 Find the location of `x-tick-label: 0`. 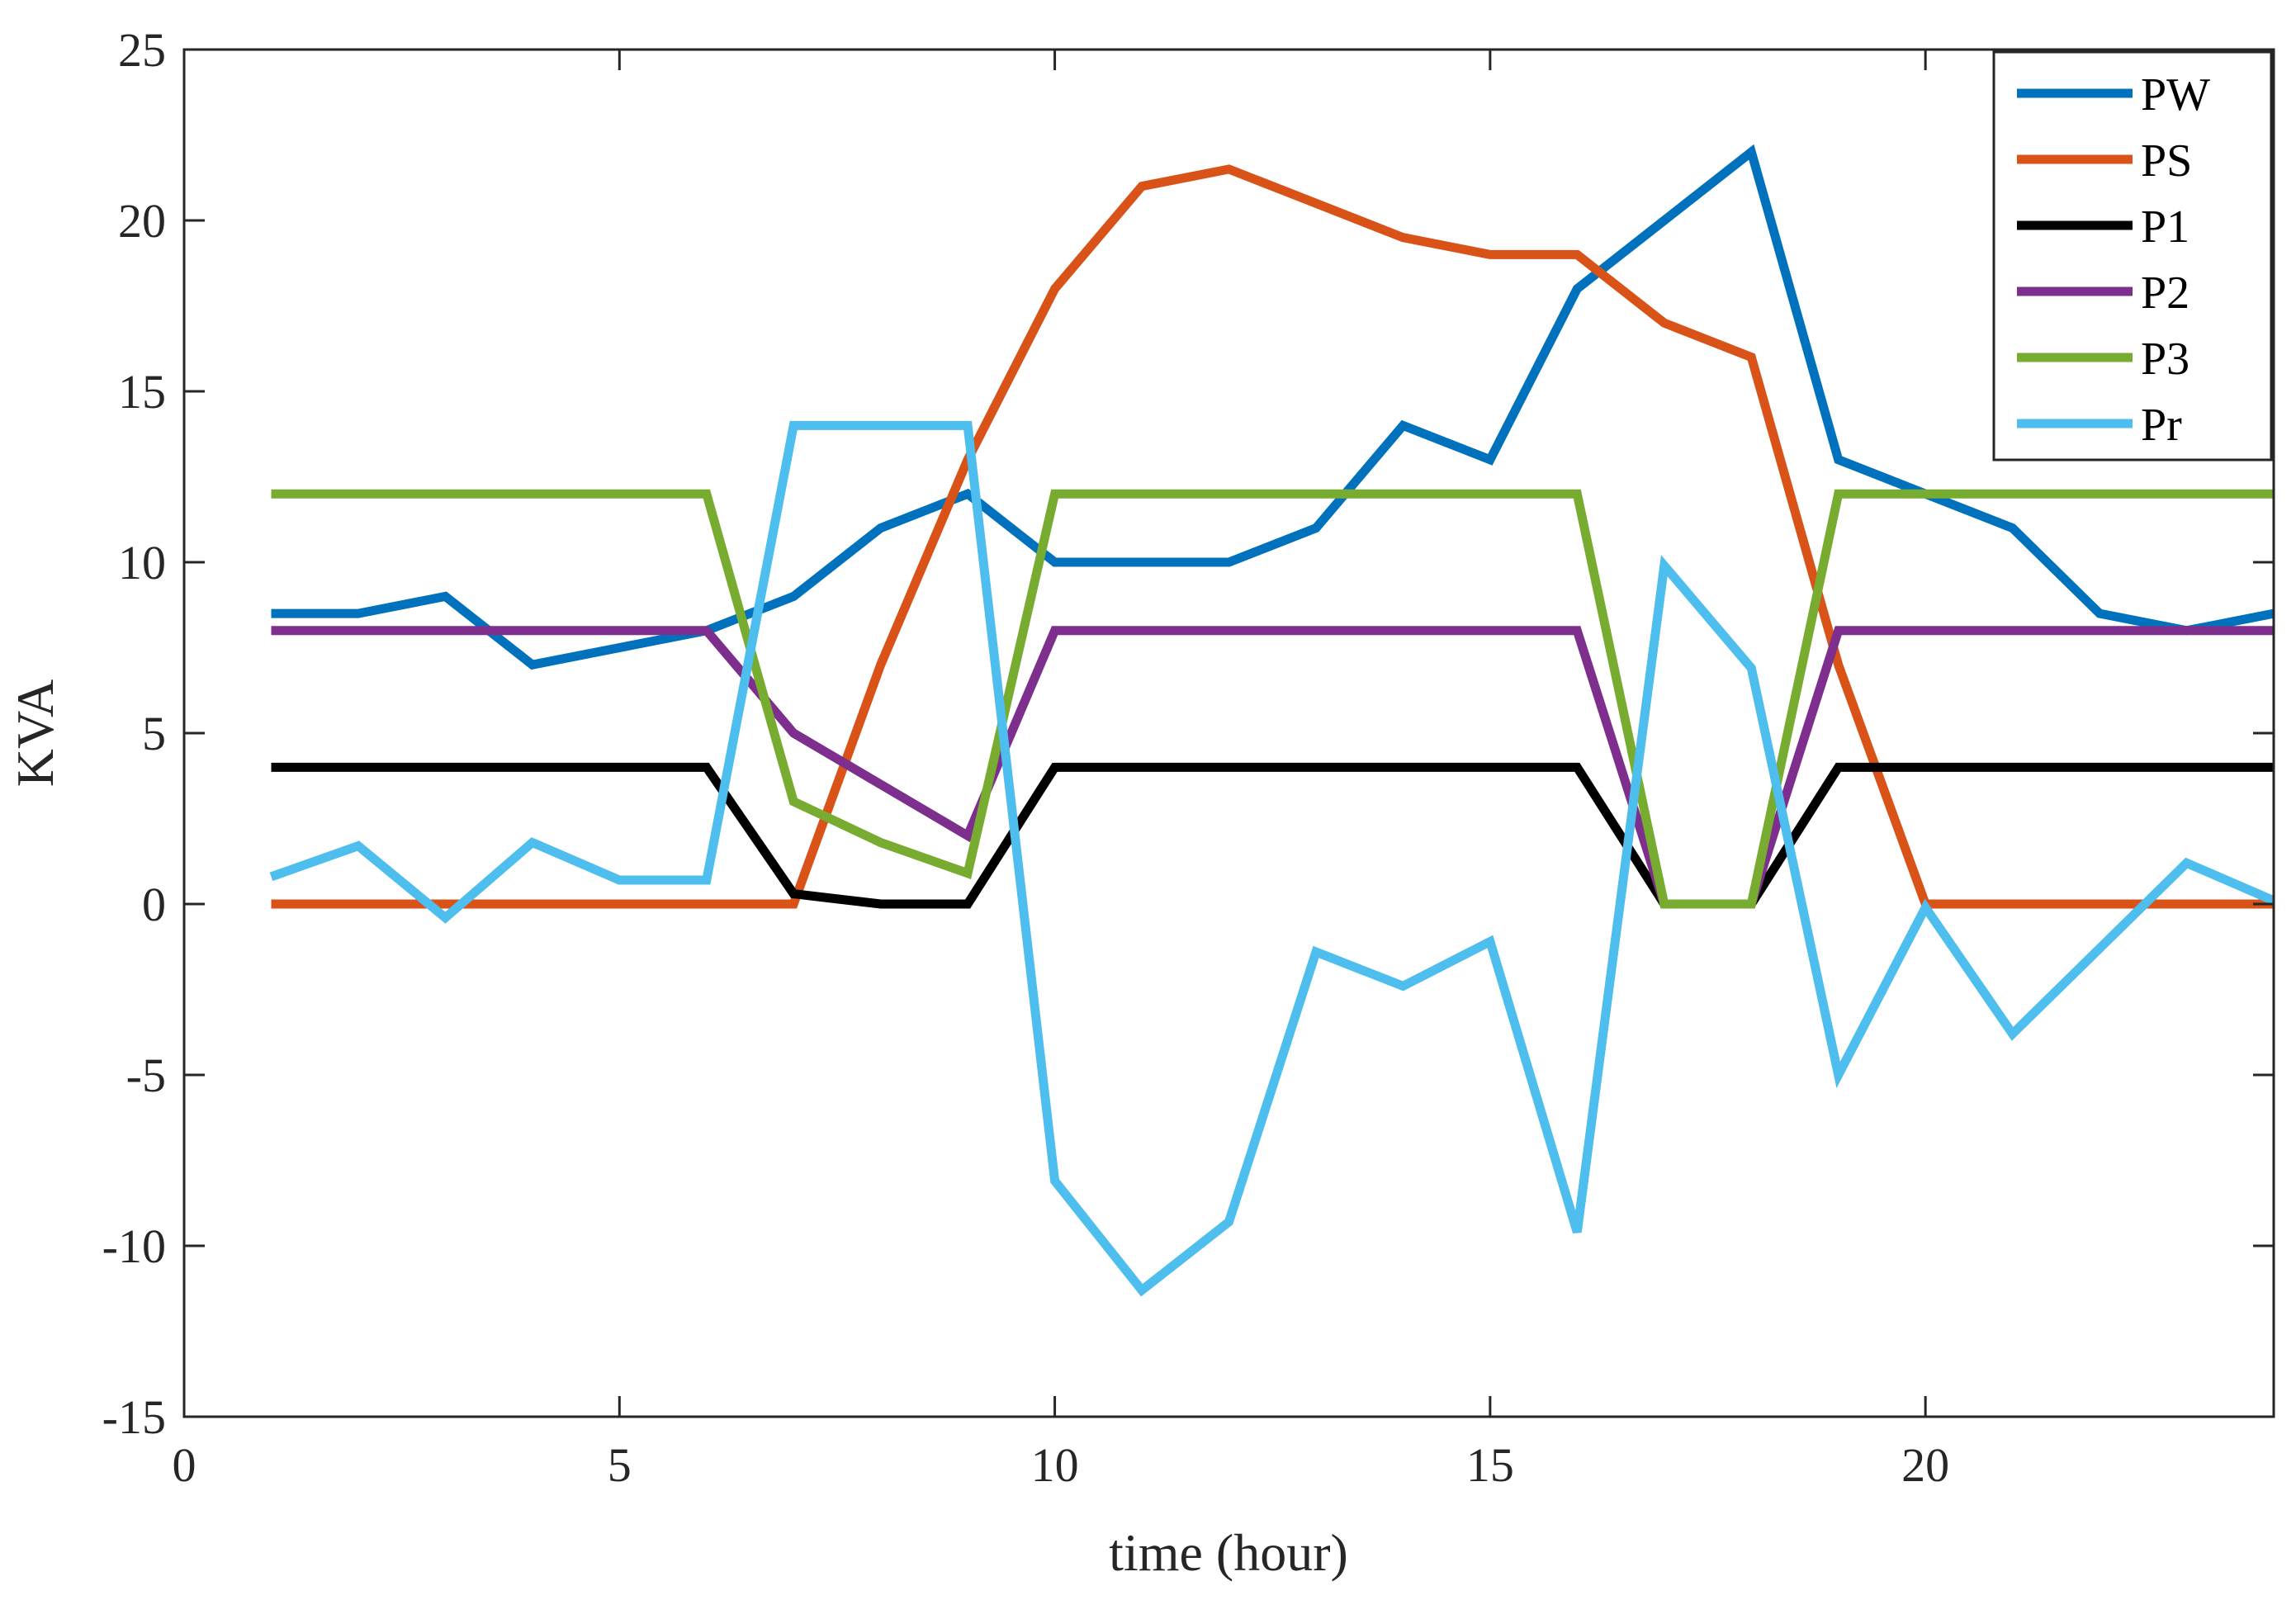

x-tick-label: 0 is located at coordinates (184, 1465).